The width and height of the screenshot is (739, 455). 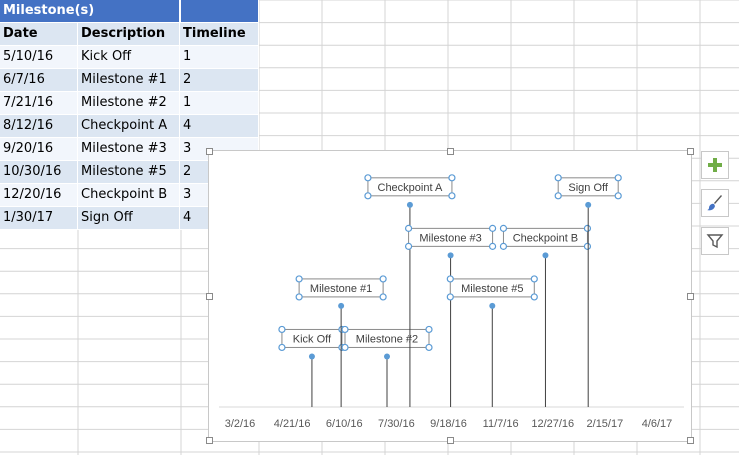 I want to click on data-label: Checkpoint B, so click(x=545, y=237).